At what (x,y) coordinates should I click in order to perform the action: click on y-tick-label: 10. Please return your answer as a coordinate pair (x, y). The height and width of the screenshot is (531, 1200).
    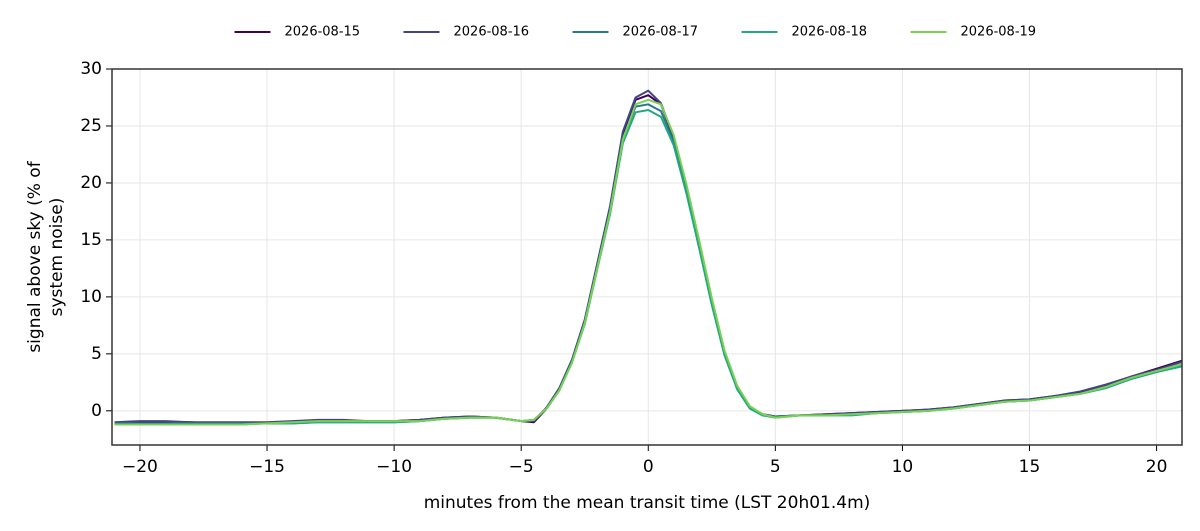
    Looking at the image, I should click on (91, 297).